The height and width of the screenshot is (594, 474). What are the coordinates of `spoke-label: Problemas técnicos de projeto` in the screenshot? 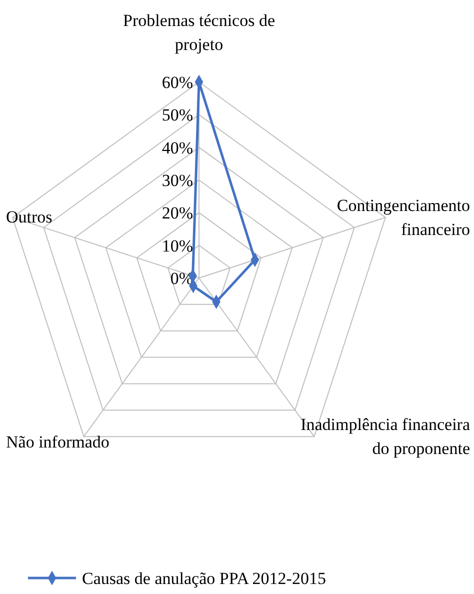 It's located at (199, 32).